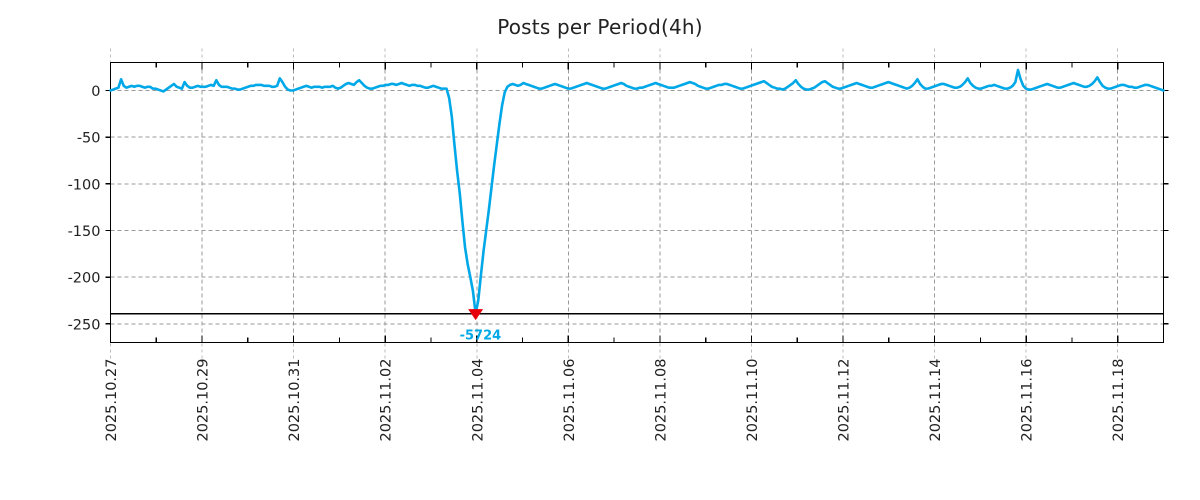 This screenshot has height=500, width=1200. I want to click on y-axis-tick-label: -100, so click(84, 185).